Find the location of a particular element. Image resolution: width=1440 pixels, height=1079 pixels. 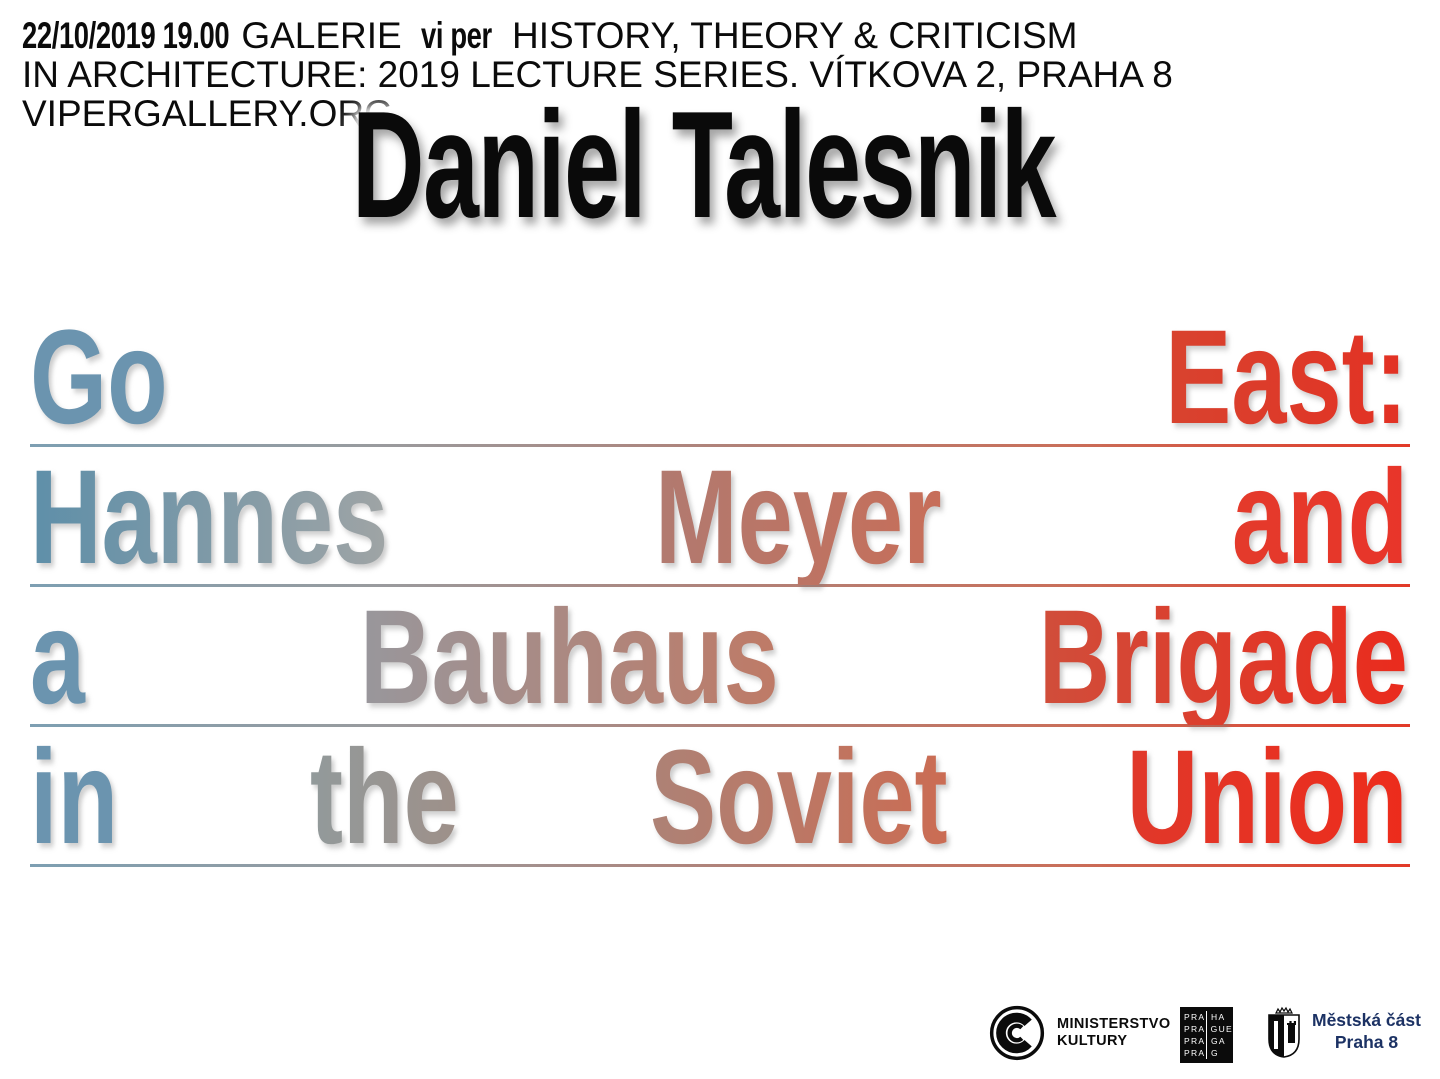

title-word-union: Union is located at coordinates (1267, 797).